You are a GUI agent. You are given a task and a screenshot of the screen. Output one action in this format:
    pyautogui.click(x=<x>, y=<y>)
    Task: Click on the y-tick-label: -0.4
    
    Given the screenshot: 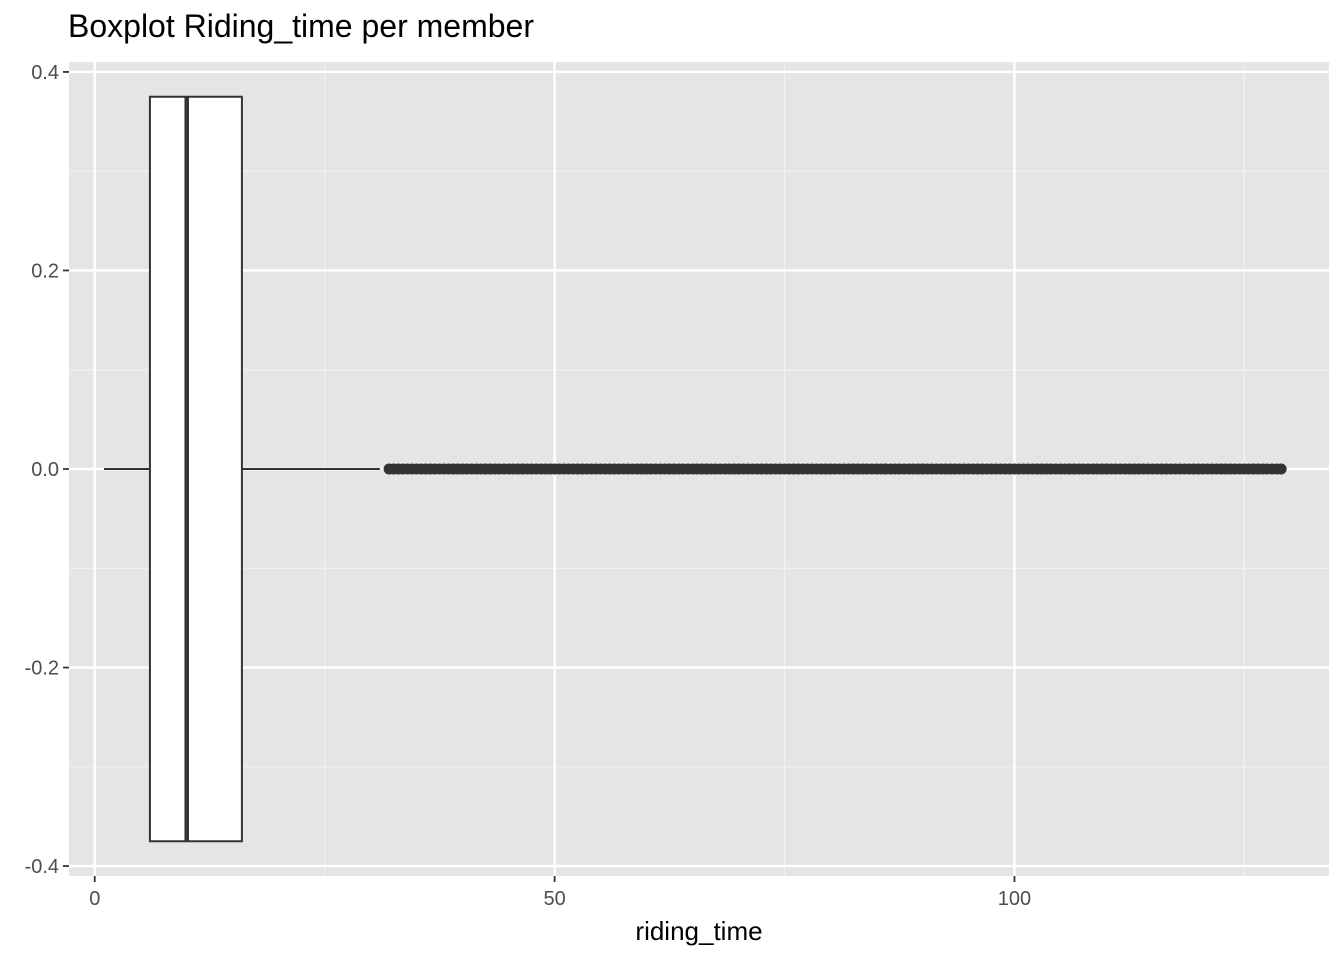 What is the action you would take?
    pyautogui.click(x=42, y=867)
    